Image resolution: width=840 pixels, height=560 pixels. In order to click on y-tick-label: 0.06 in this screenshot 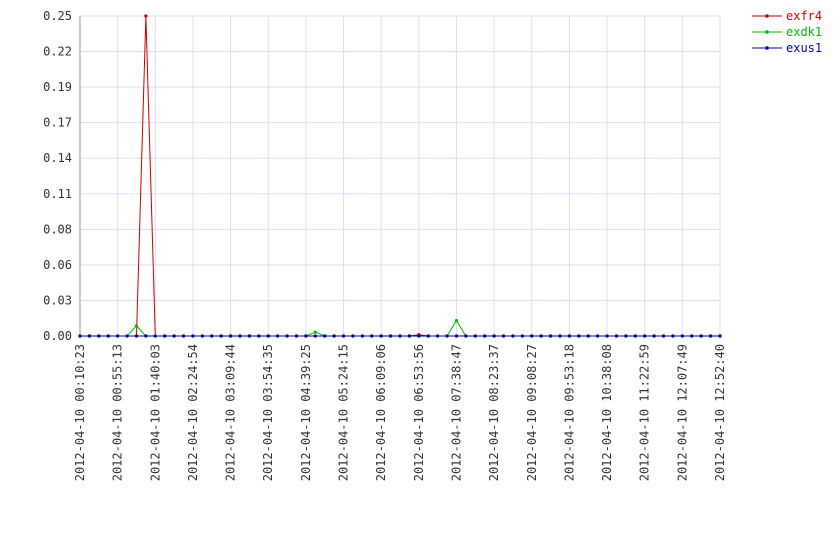, I will do `click(57, 265)`.